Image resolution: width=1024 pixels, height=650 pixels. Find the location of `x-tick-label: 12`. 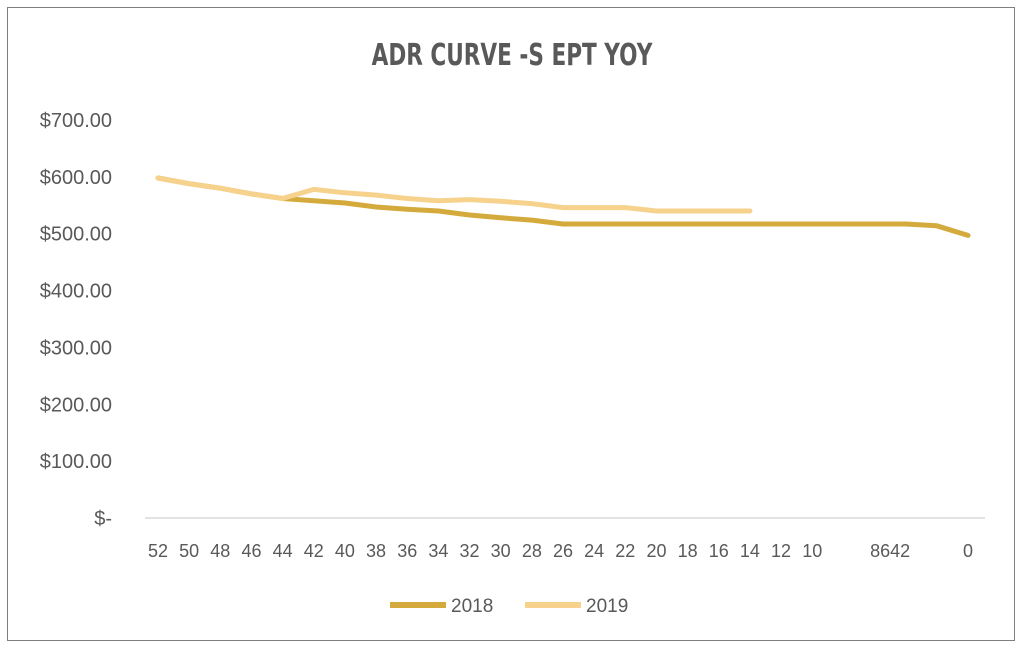

x-tick-label: 12 is located at coordinates (781, 551).